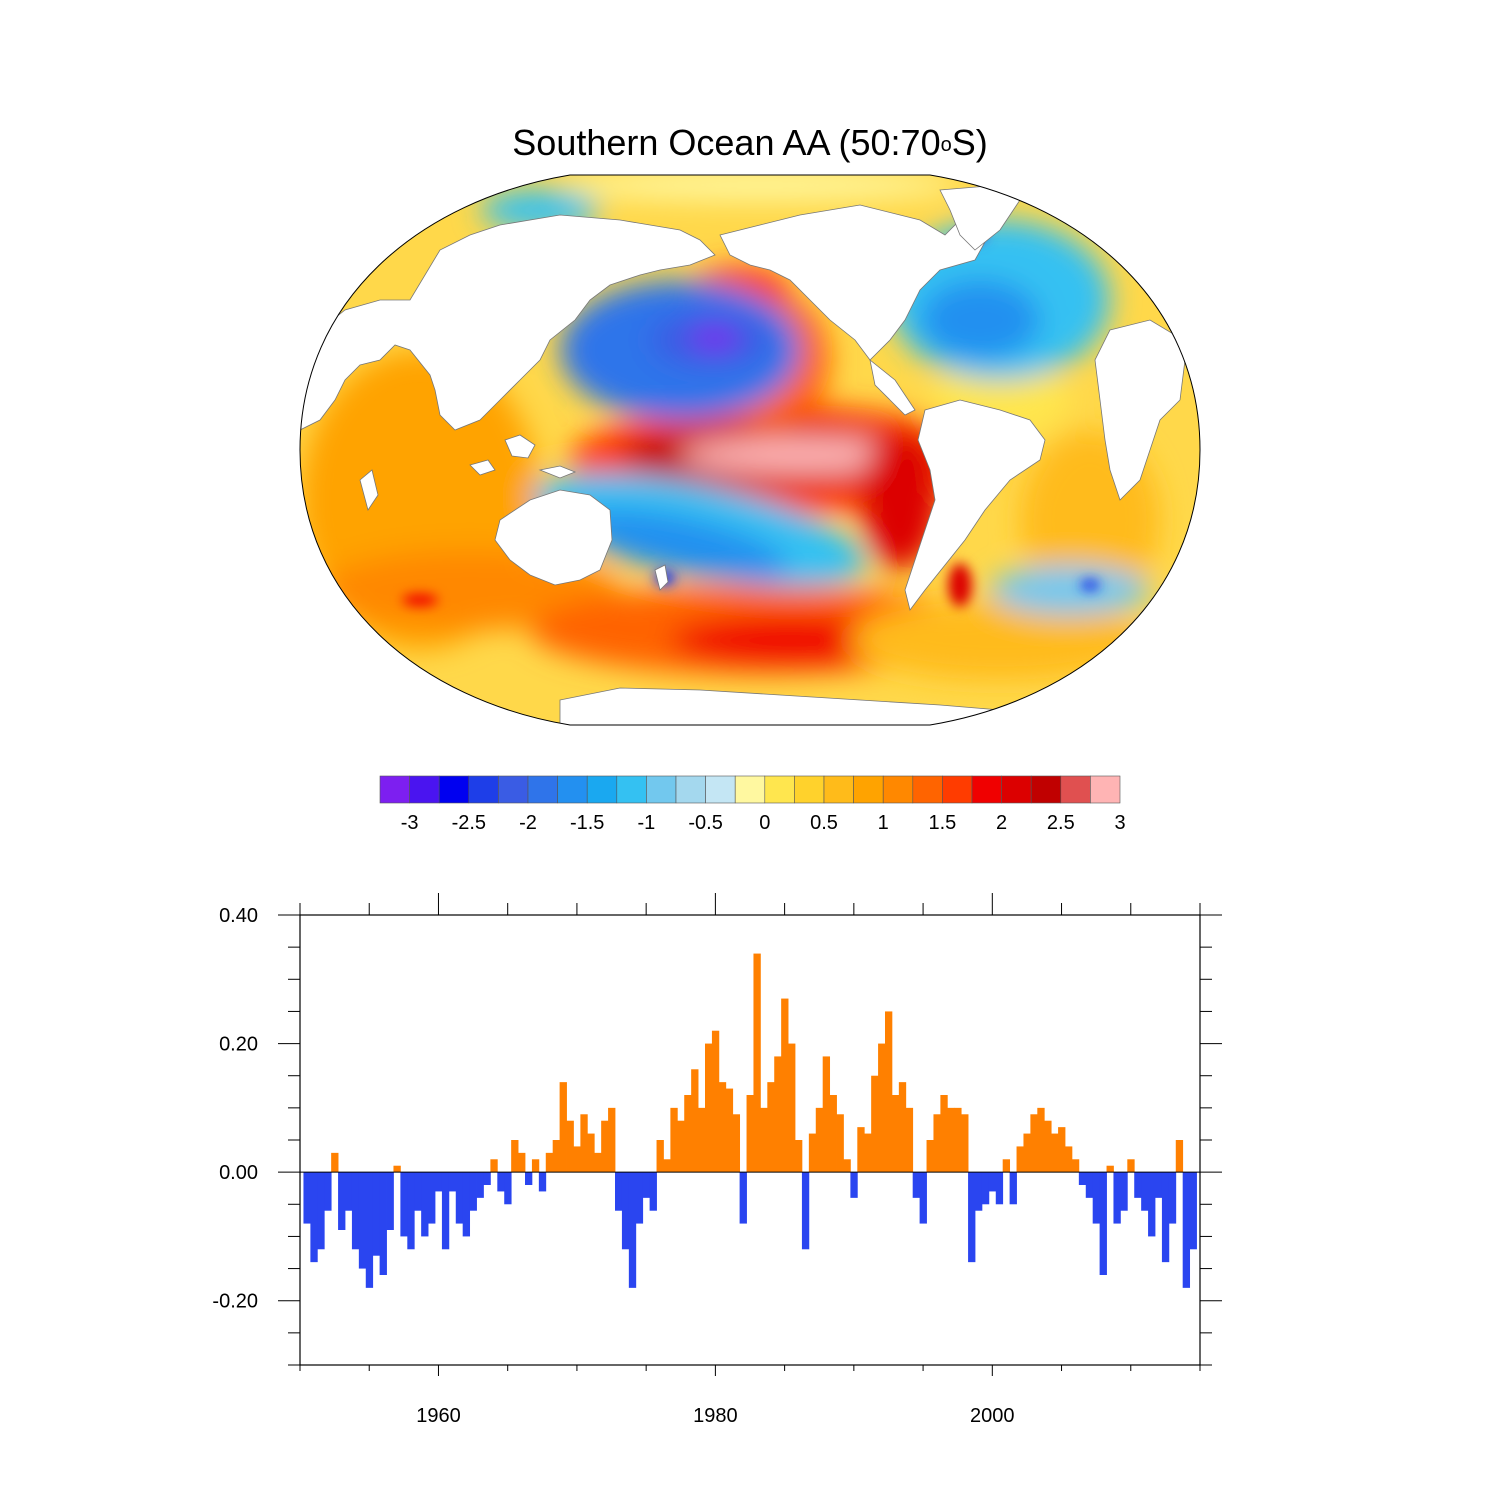 This screenshot has width=1500, height=1500. Describe the element at coordinates (238, 1173) in the screenshot. I see `y-tick-label: 0.00` at that location.